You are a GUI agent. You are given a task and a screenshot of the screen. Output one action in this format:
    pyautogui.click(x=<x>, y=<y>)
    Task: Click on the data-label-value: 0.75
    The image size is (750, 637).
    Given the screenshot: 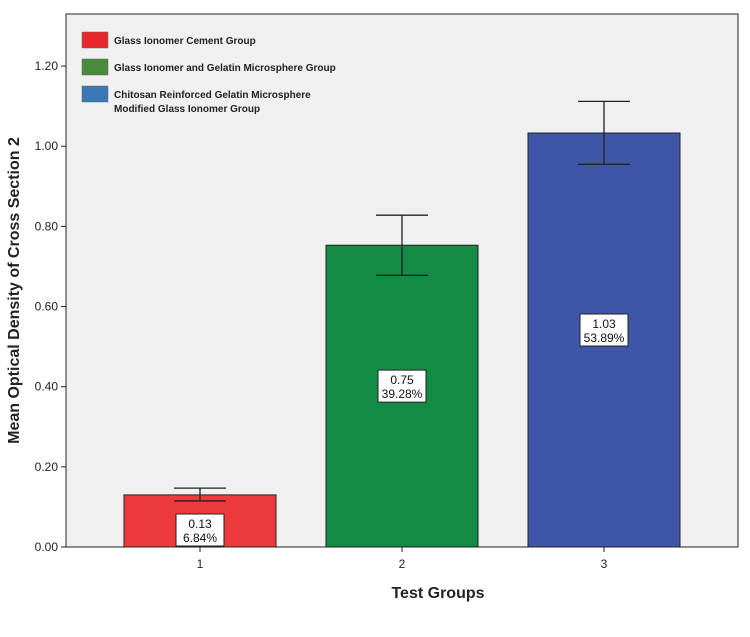 What is the action you would take?
    pyautogui.click(x=402, y=380)
    